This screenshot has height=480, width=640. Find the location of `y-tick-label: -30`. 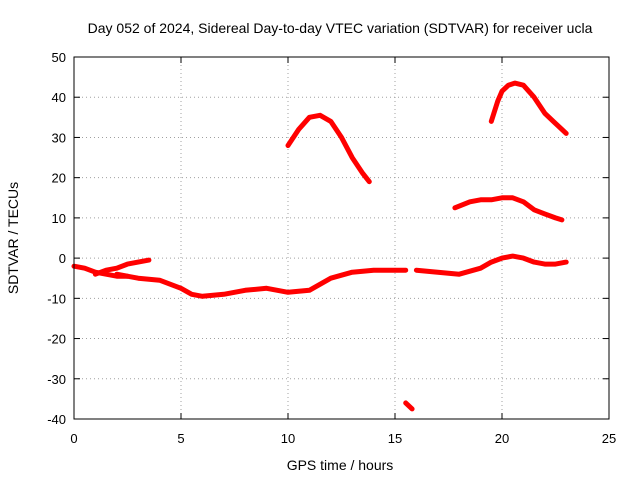

y-tick-label: -30 is located at coordinates (56, 379).